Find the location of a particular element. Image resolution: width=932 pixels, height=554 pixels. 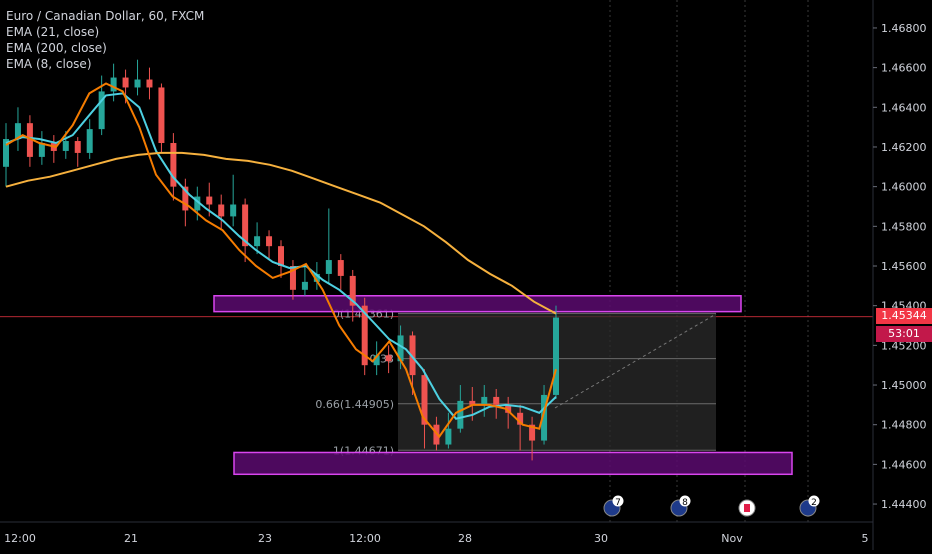

indicator-ema200-label: EMA (200, close) is located at coordinates (56, 48).